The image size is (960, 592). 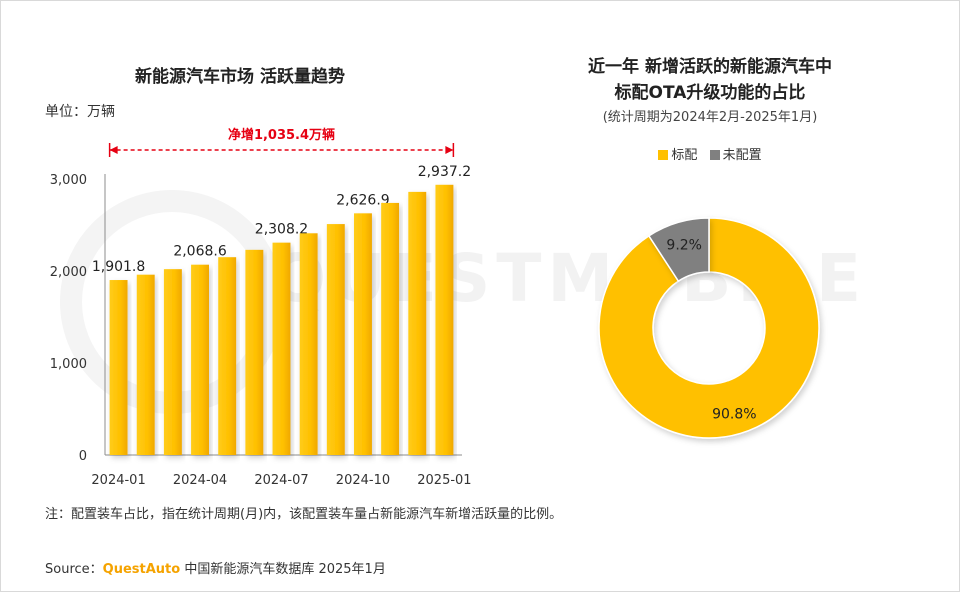 I want to click on slice-standard, so click(x=709, y=328).